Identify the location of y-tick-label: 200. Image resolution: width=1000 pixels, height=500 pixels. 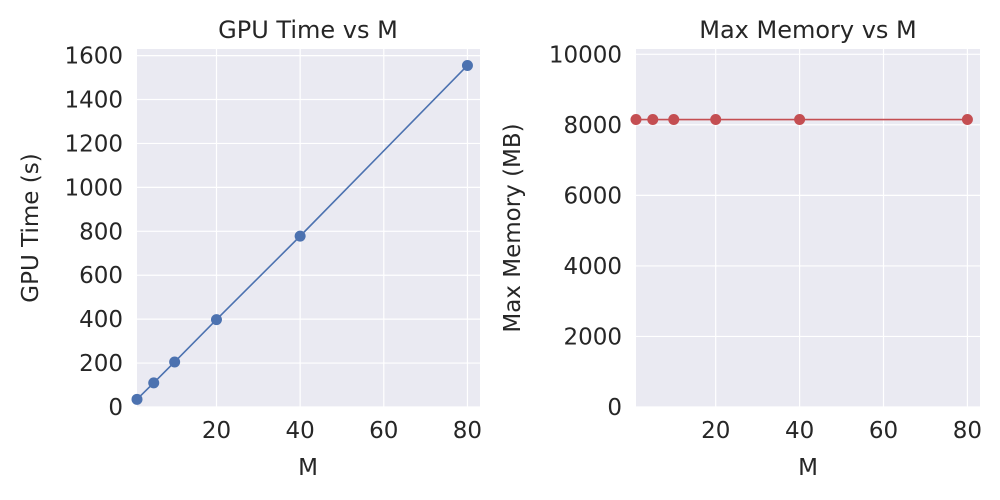
(101, 364).